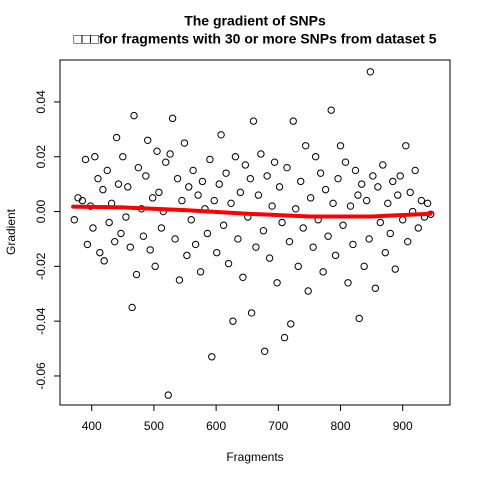  What do you see at coordinates (216, 426) in the screenshot?
I see `x-tick-label: 600` at bounding box center [216, 426].